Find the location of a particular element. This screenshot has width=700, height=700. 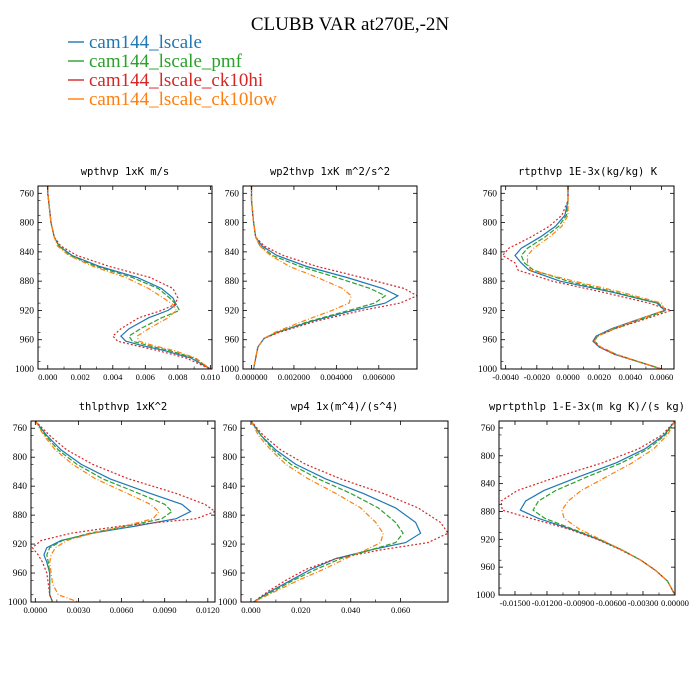

x-tick-label: 0.002 is located at coordinates (80, 377).